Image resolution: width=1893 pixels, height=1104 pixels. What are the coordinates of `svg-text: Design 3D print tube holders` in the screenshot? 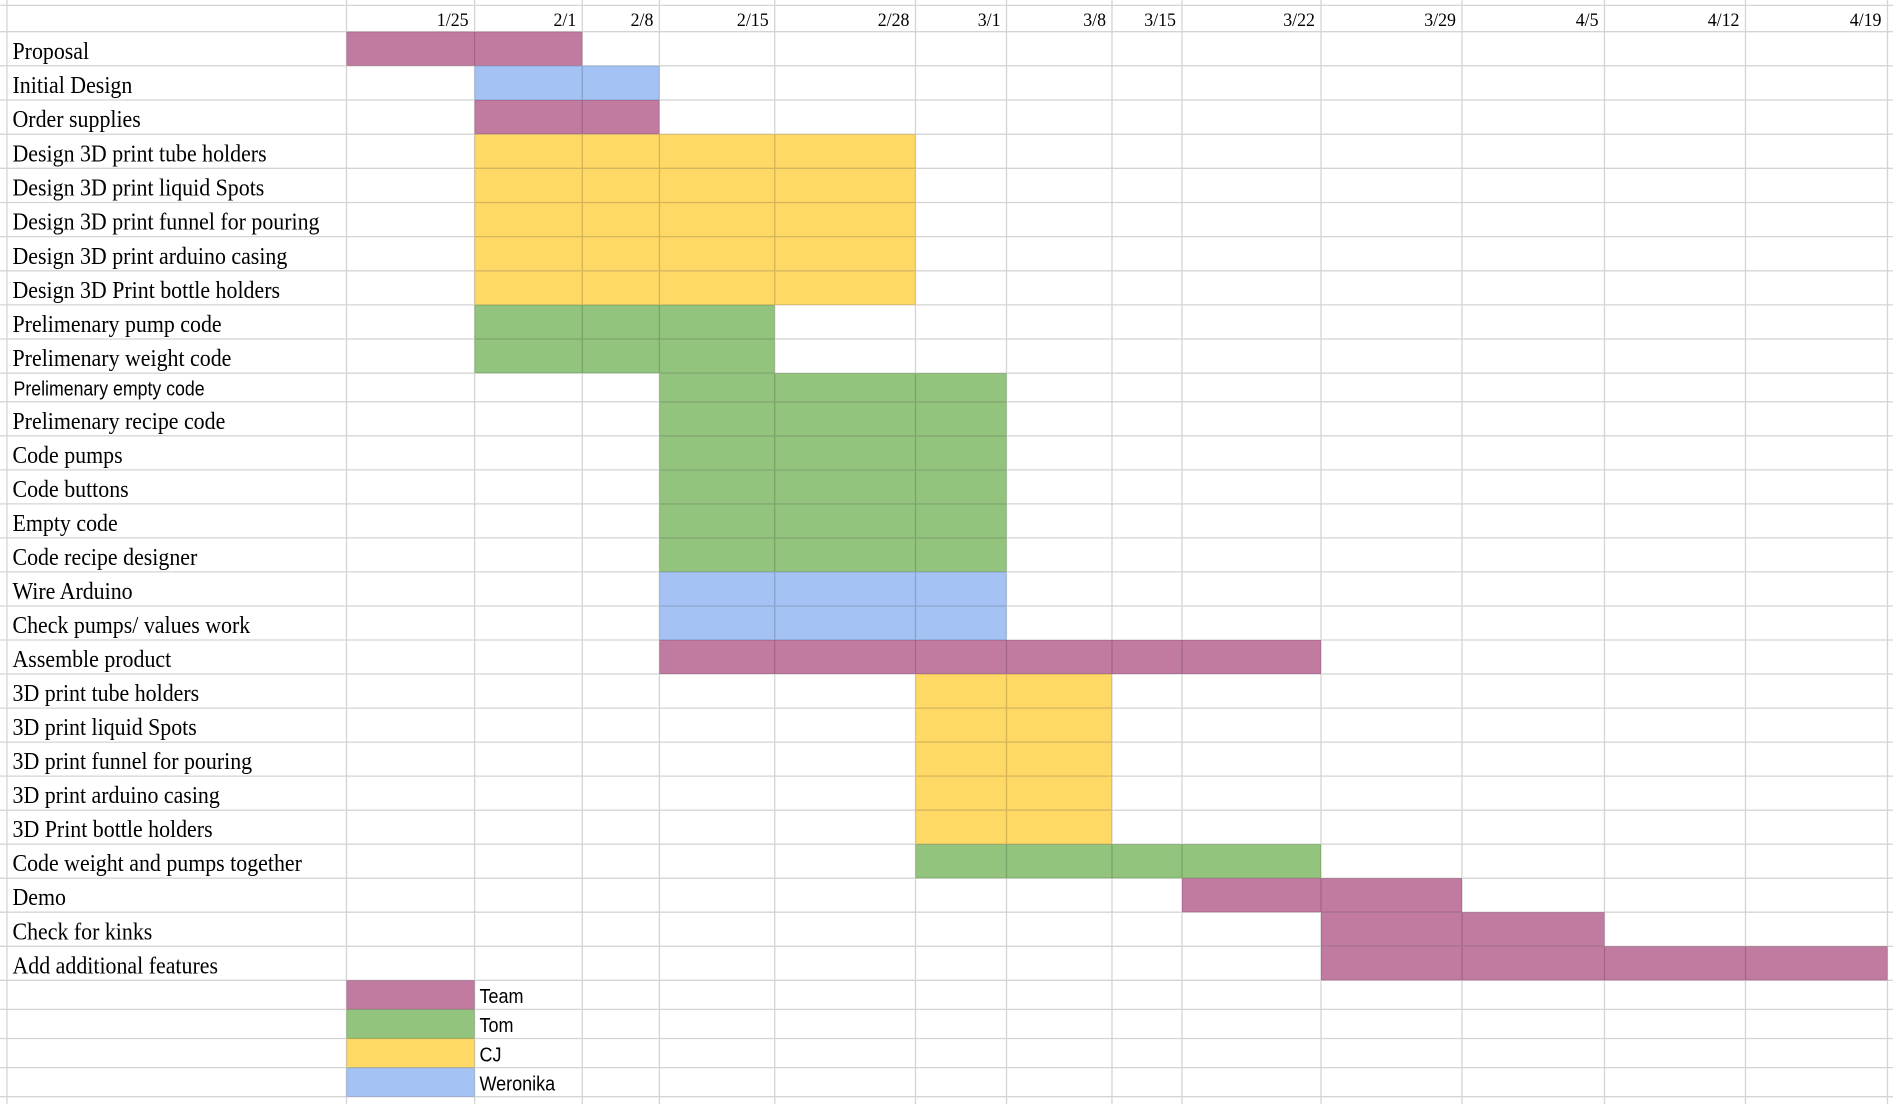 It's located at (140, 154).